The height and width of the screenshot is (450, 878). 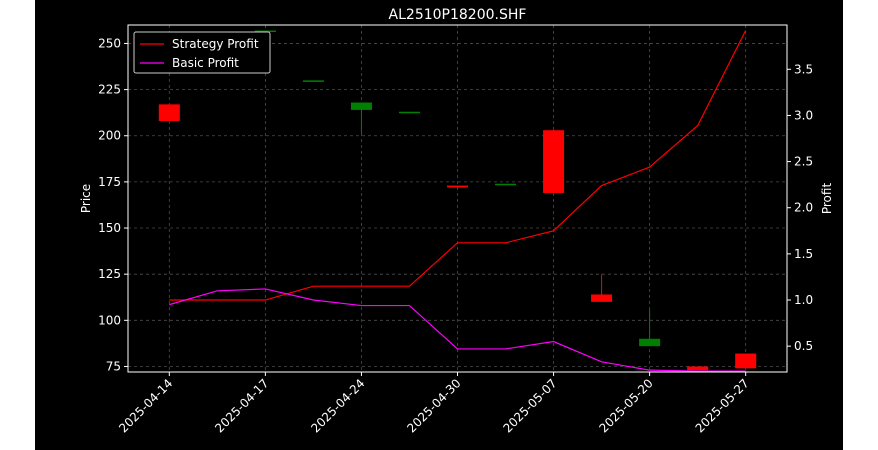 I want to click on x-tick-label: 2025-04-30, so click(x=433, y=405).